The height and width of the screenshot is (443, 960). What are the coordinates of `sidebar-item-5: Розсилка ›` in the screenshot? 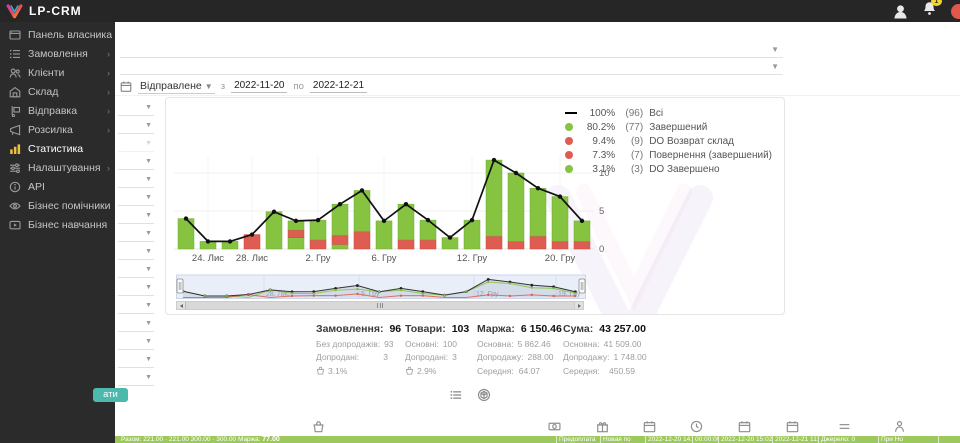 It's located at (57, 129).